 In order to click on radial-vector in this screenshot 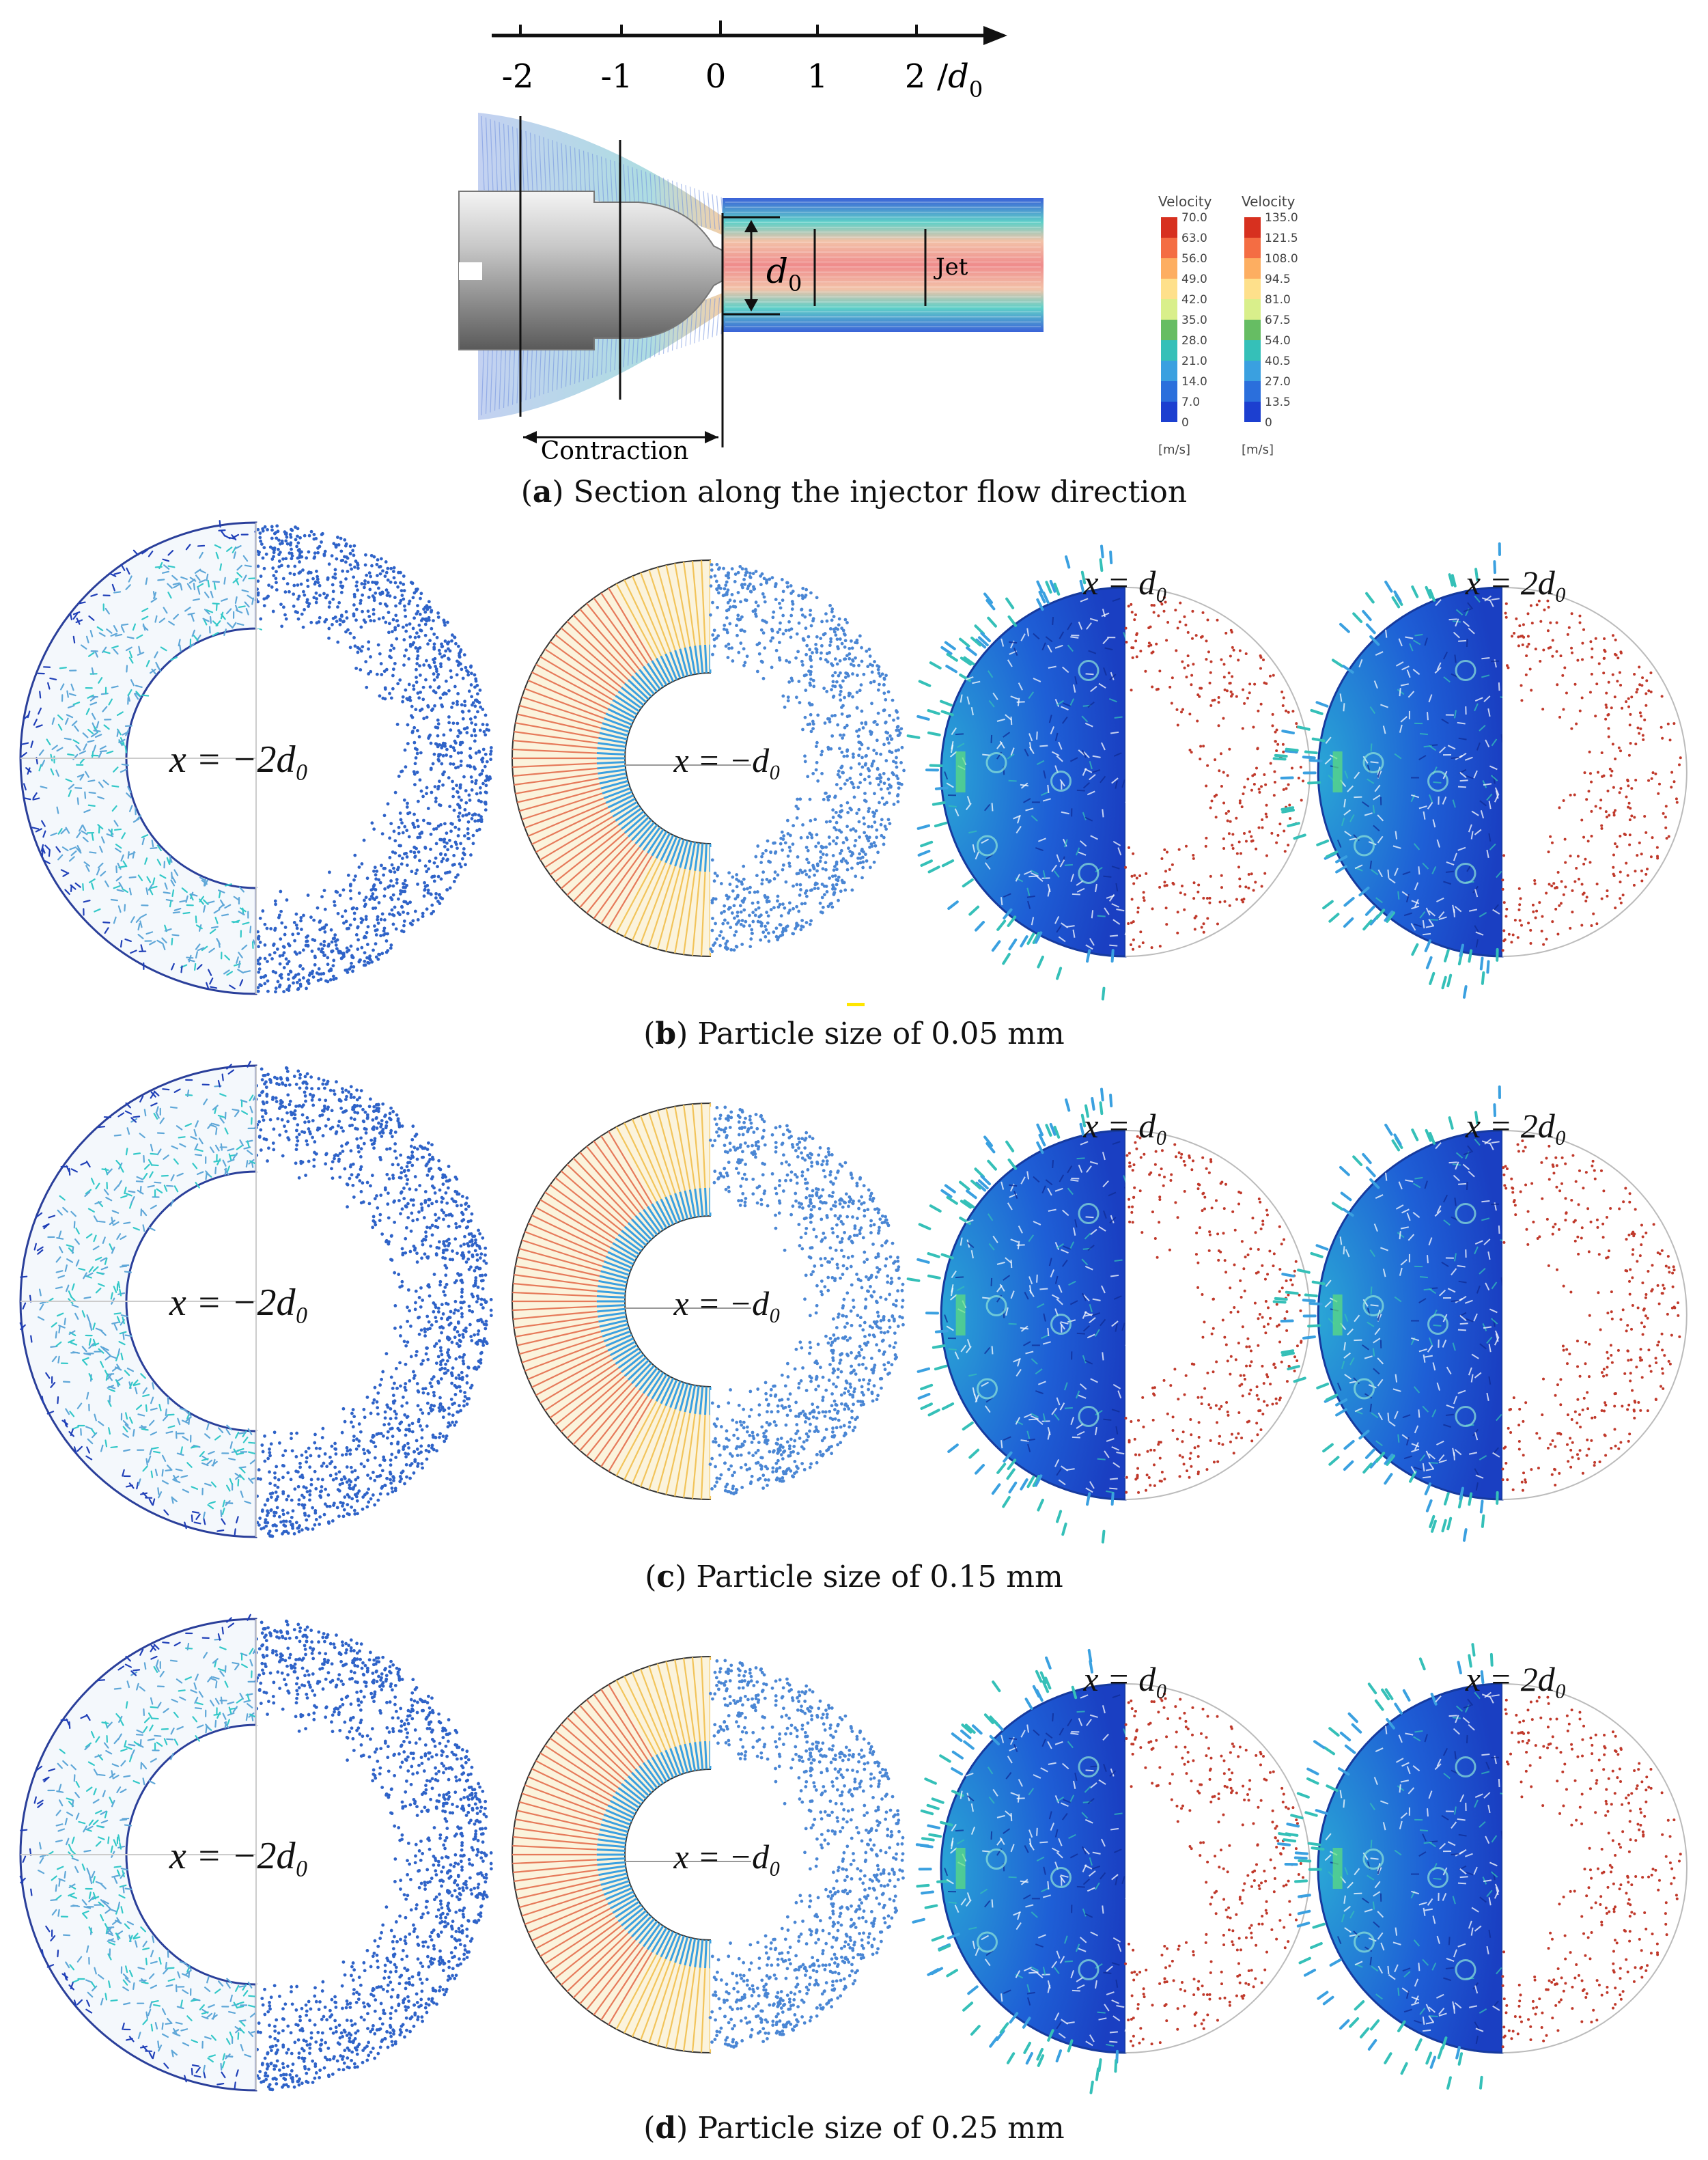, I will do `click(697, 660)`.